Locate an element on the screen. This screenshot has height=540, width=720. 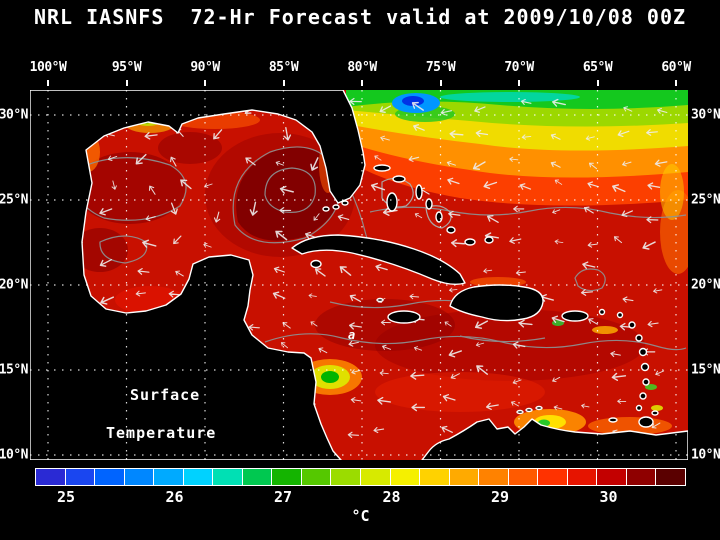
land-cuba is located at coordinates (378, 260).